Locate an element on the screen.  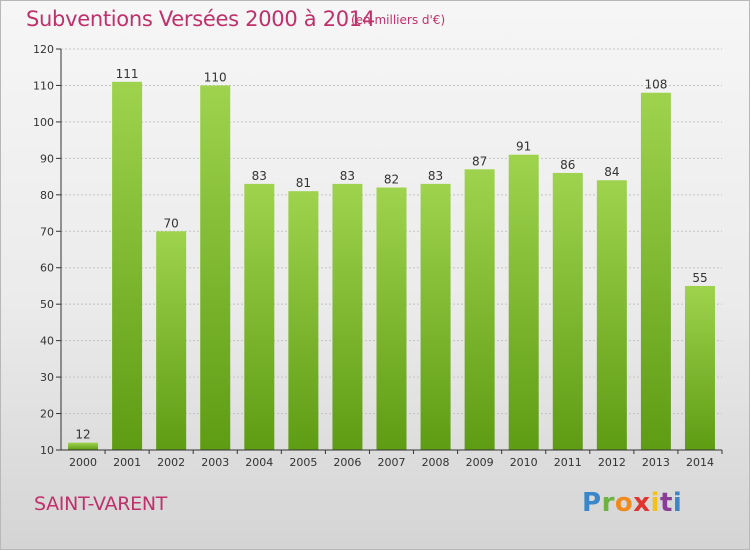
y-tick-label: 30 is located at coordinates (47, 377).